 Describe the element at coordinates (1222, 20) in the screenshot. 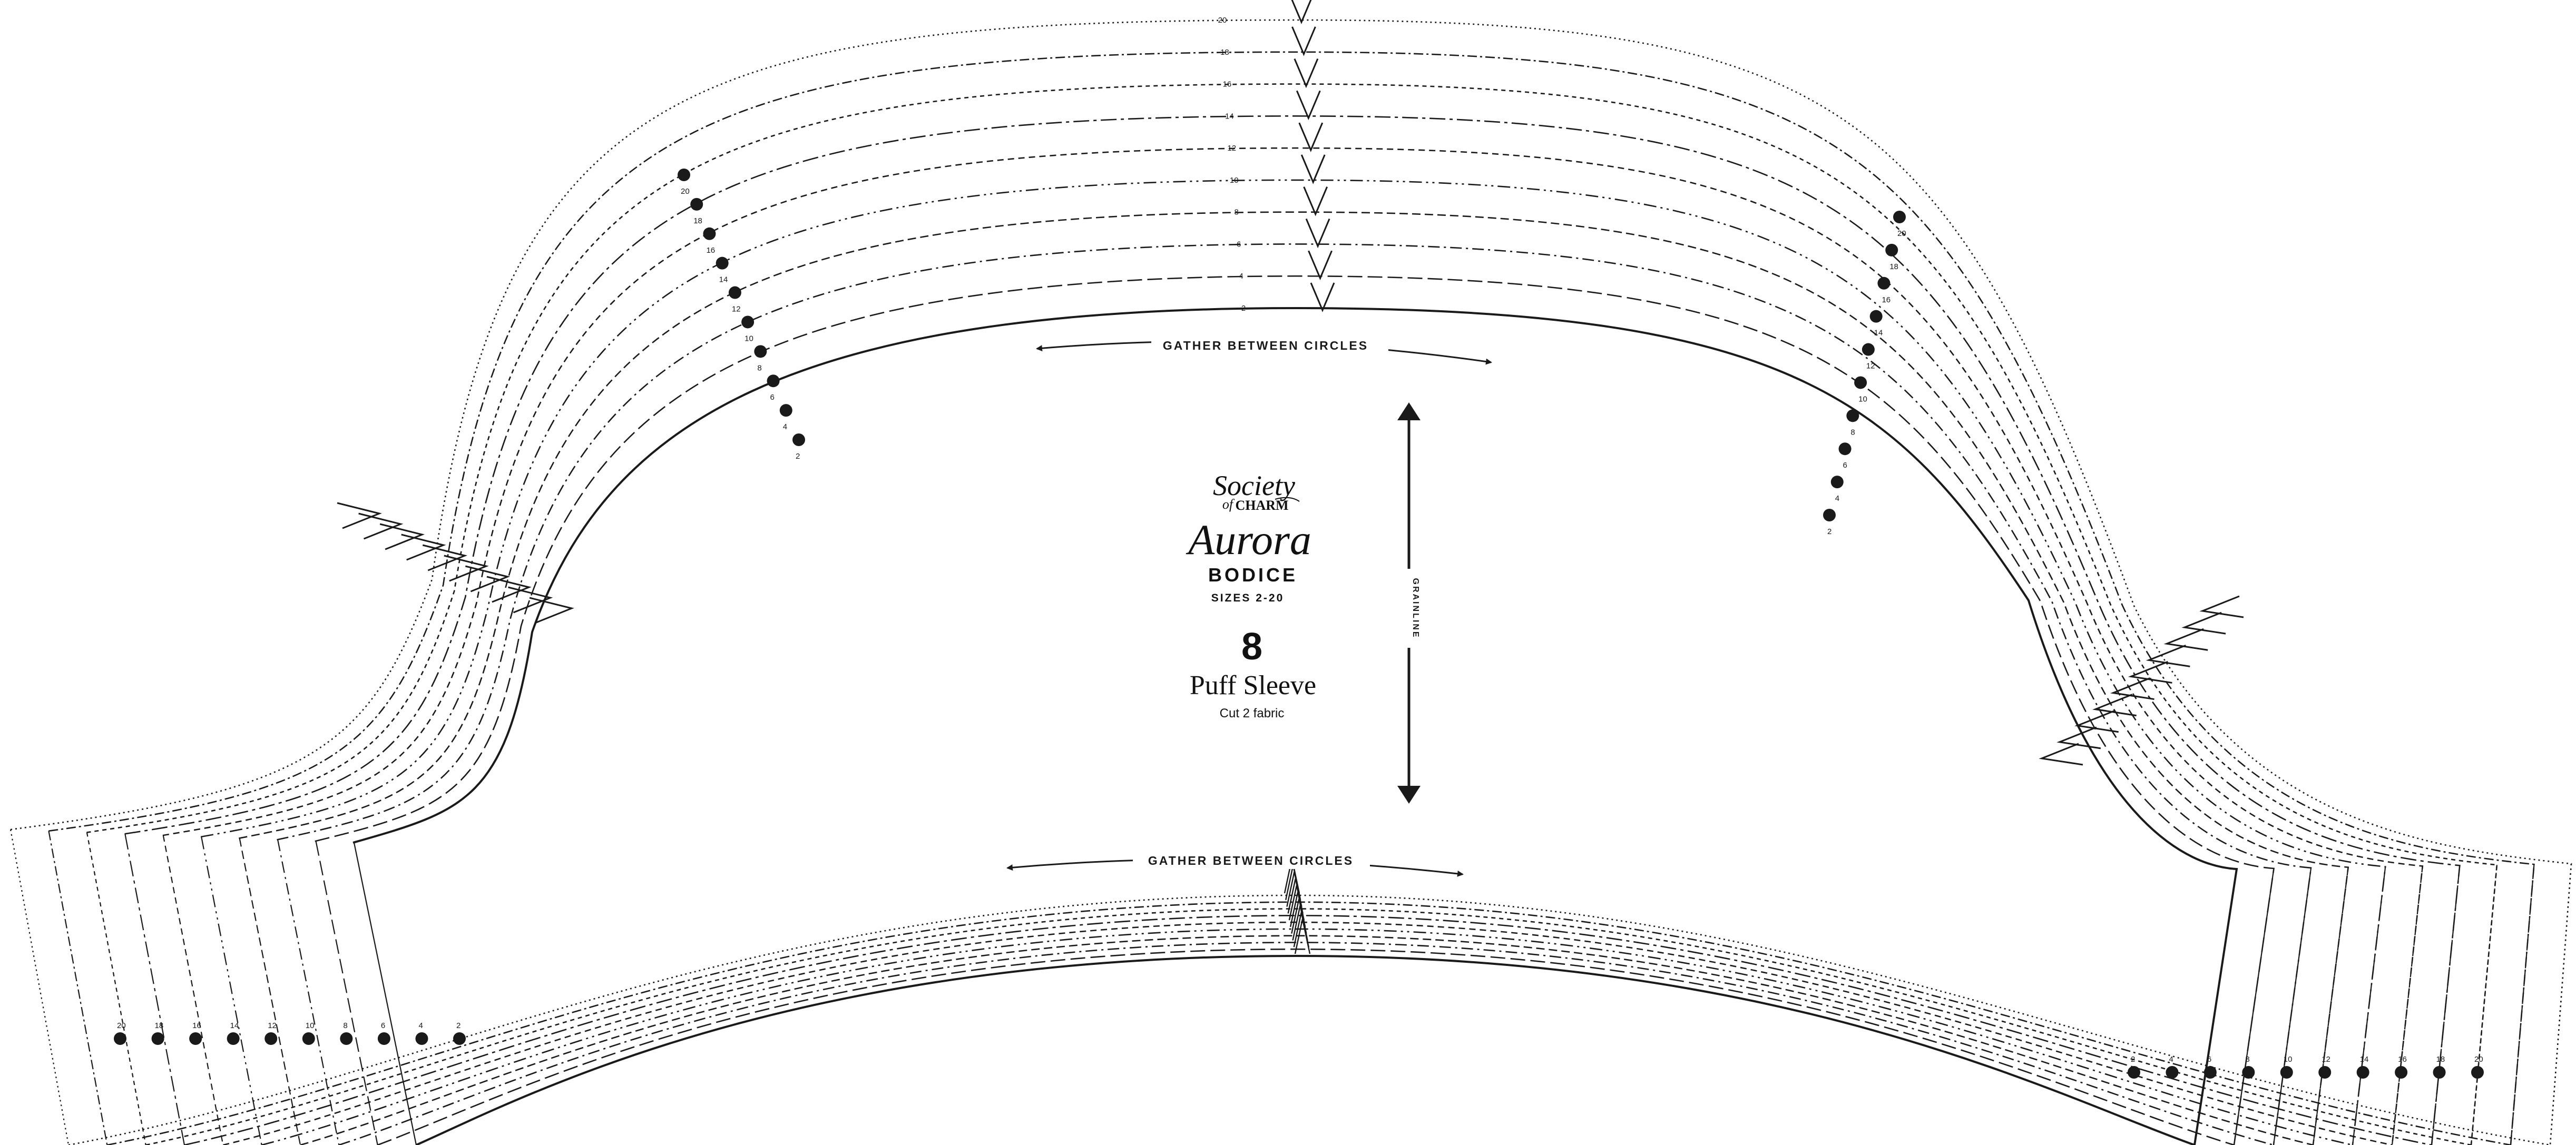

I see `cap-size-label: 20` at that location.